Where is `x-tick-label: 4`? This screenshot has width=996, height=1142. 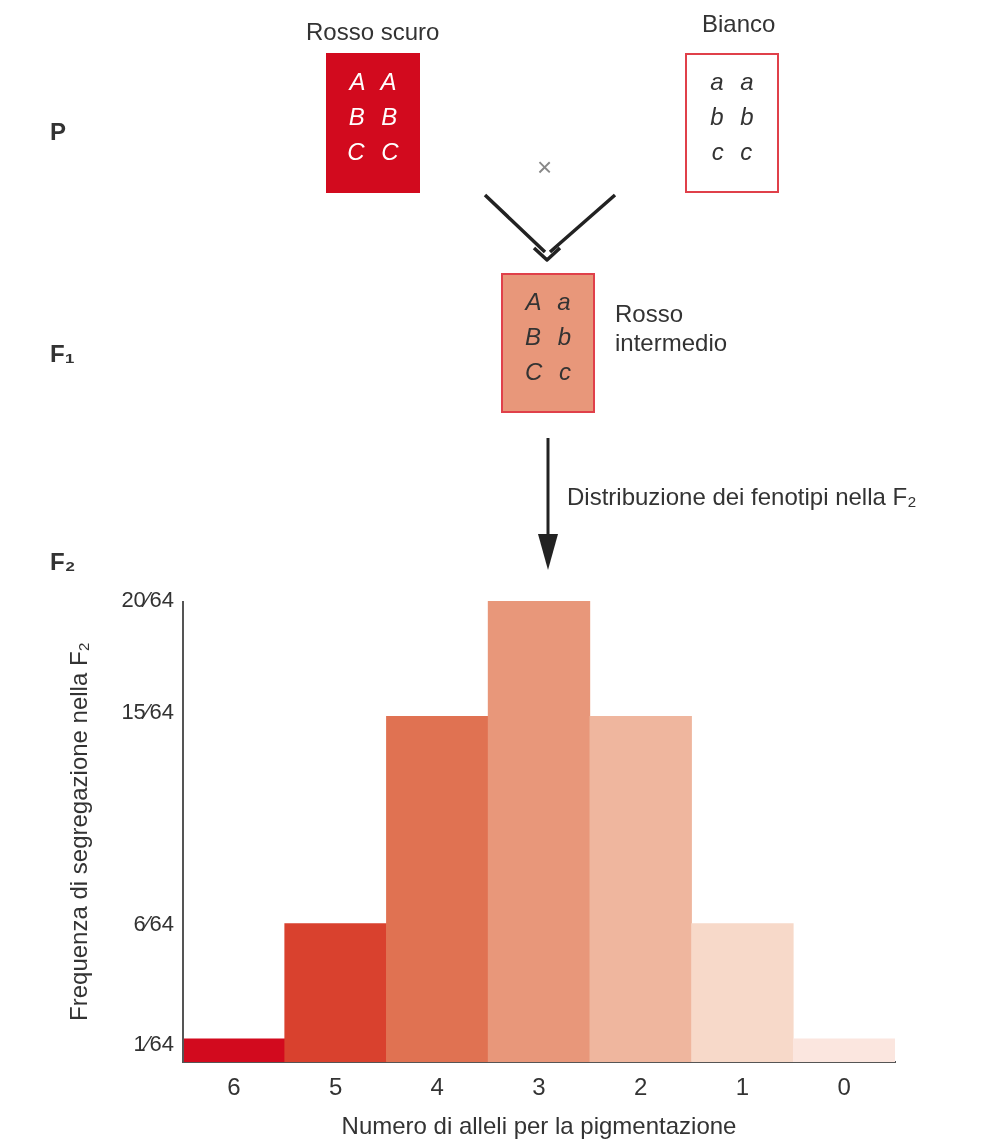
x-tick-label: 4 is located at coordinates (437, 1087).